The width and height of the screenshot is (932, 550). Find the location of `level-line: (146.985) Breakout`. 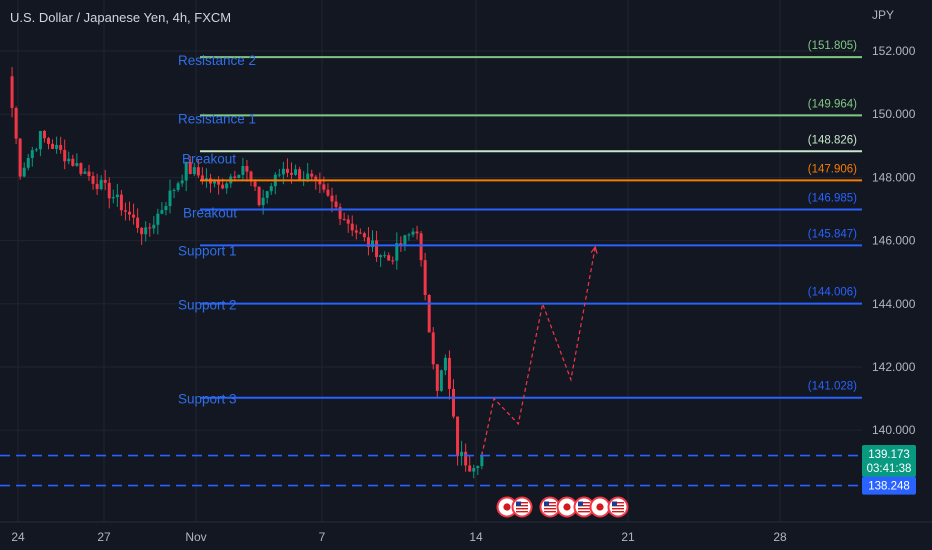

level-line: (146.985) Breakout is located at coordinates (522, 206).